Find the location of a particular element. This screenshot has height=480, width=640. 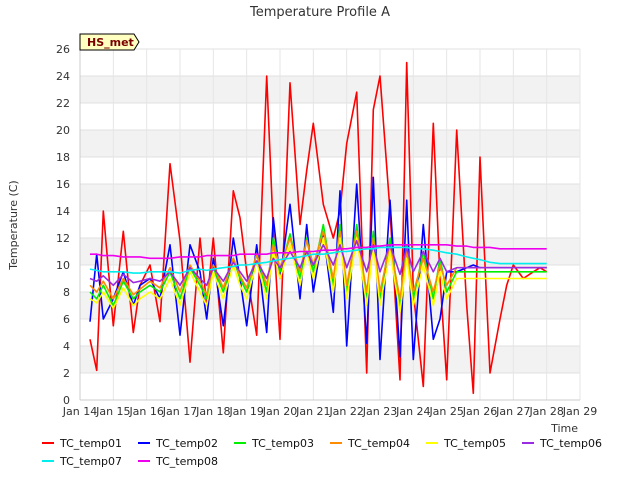

legend-item: TC_temp04 is located at coordinates (370, 443).